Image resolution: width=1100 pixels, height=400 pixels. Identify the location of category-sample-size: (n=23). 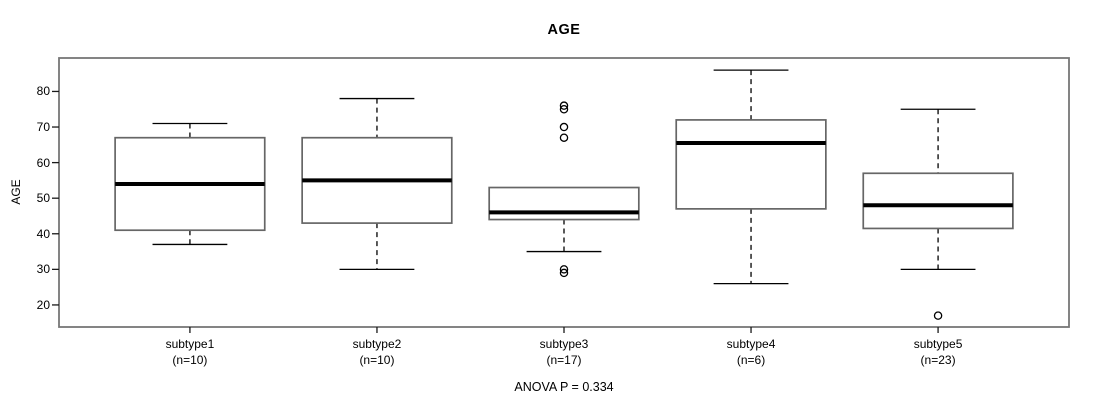
(938, 360).